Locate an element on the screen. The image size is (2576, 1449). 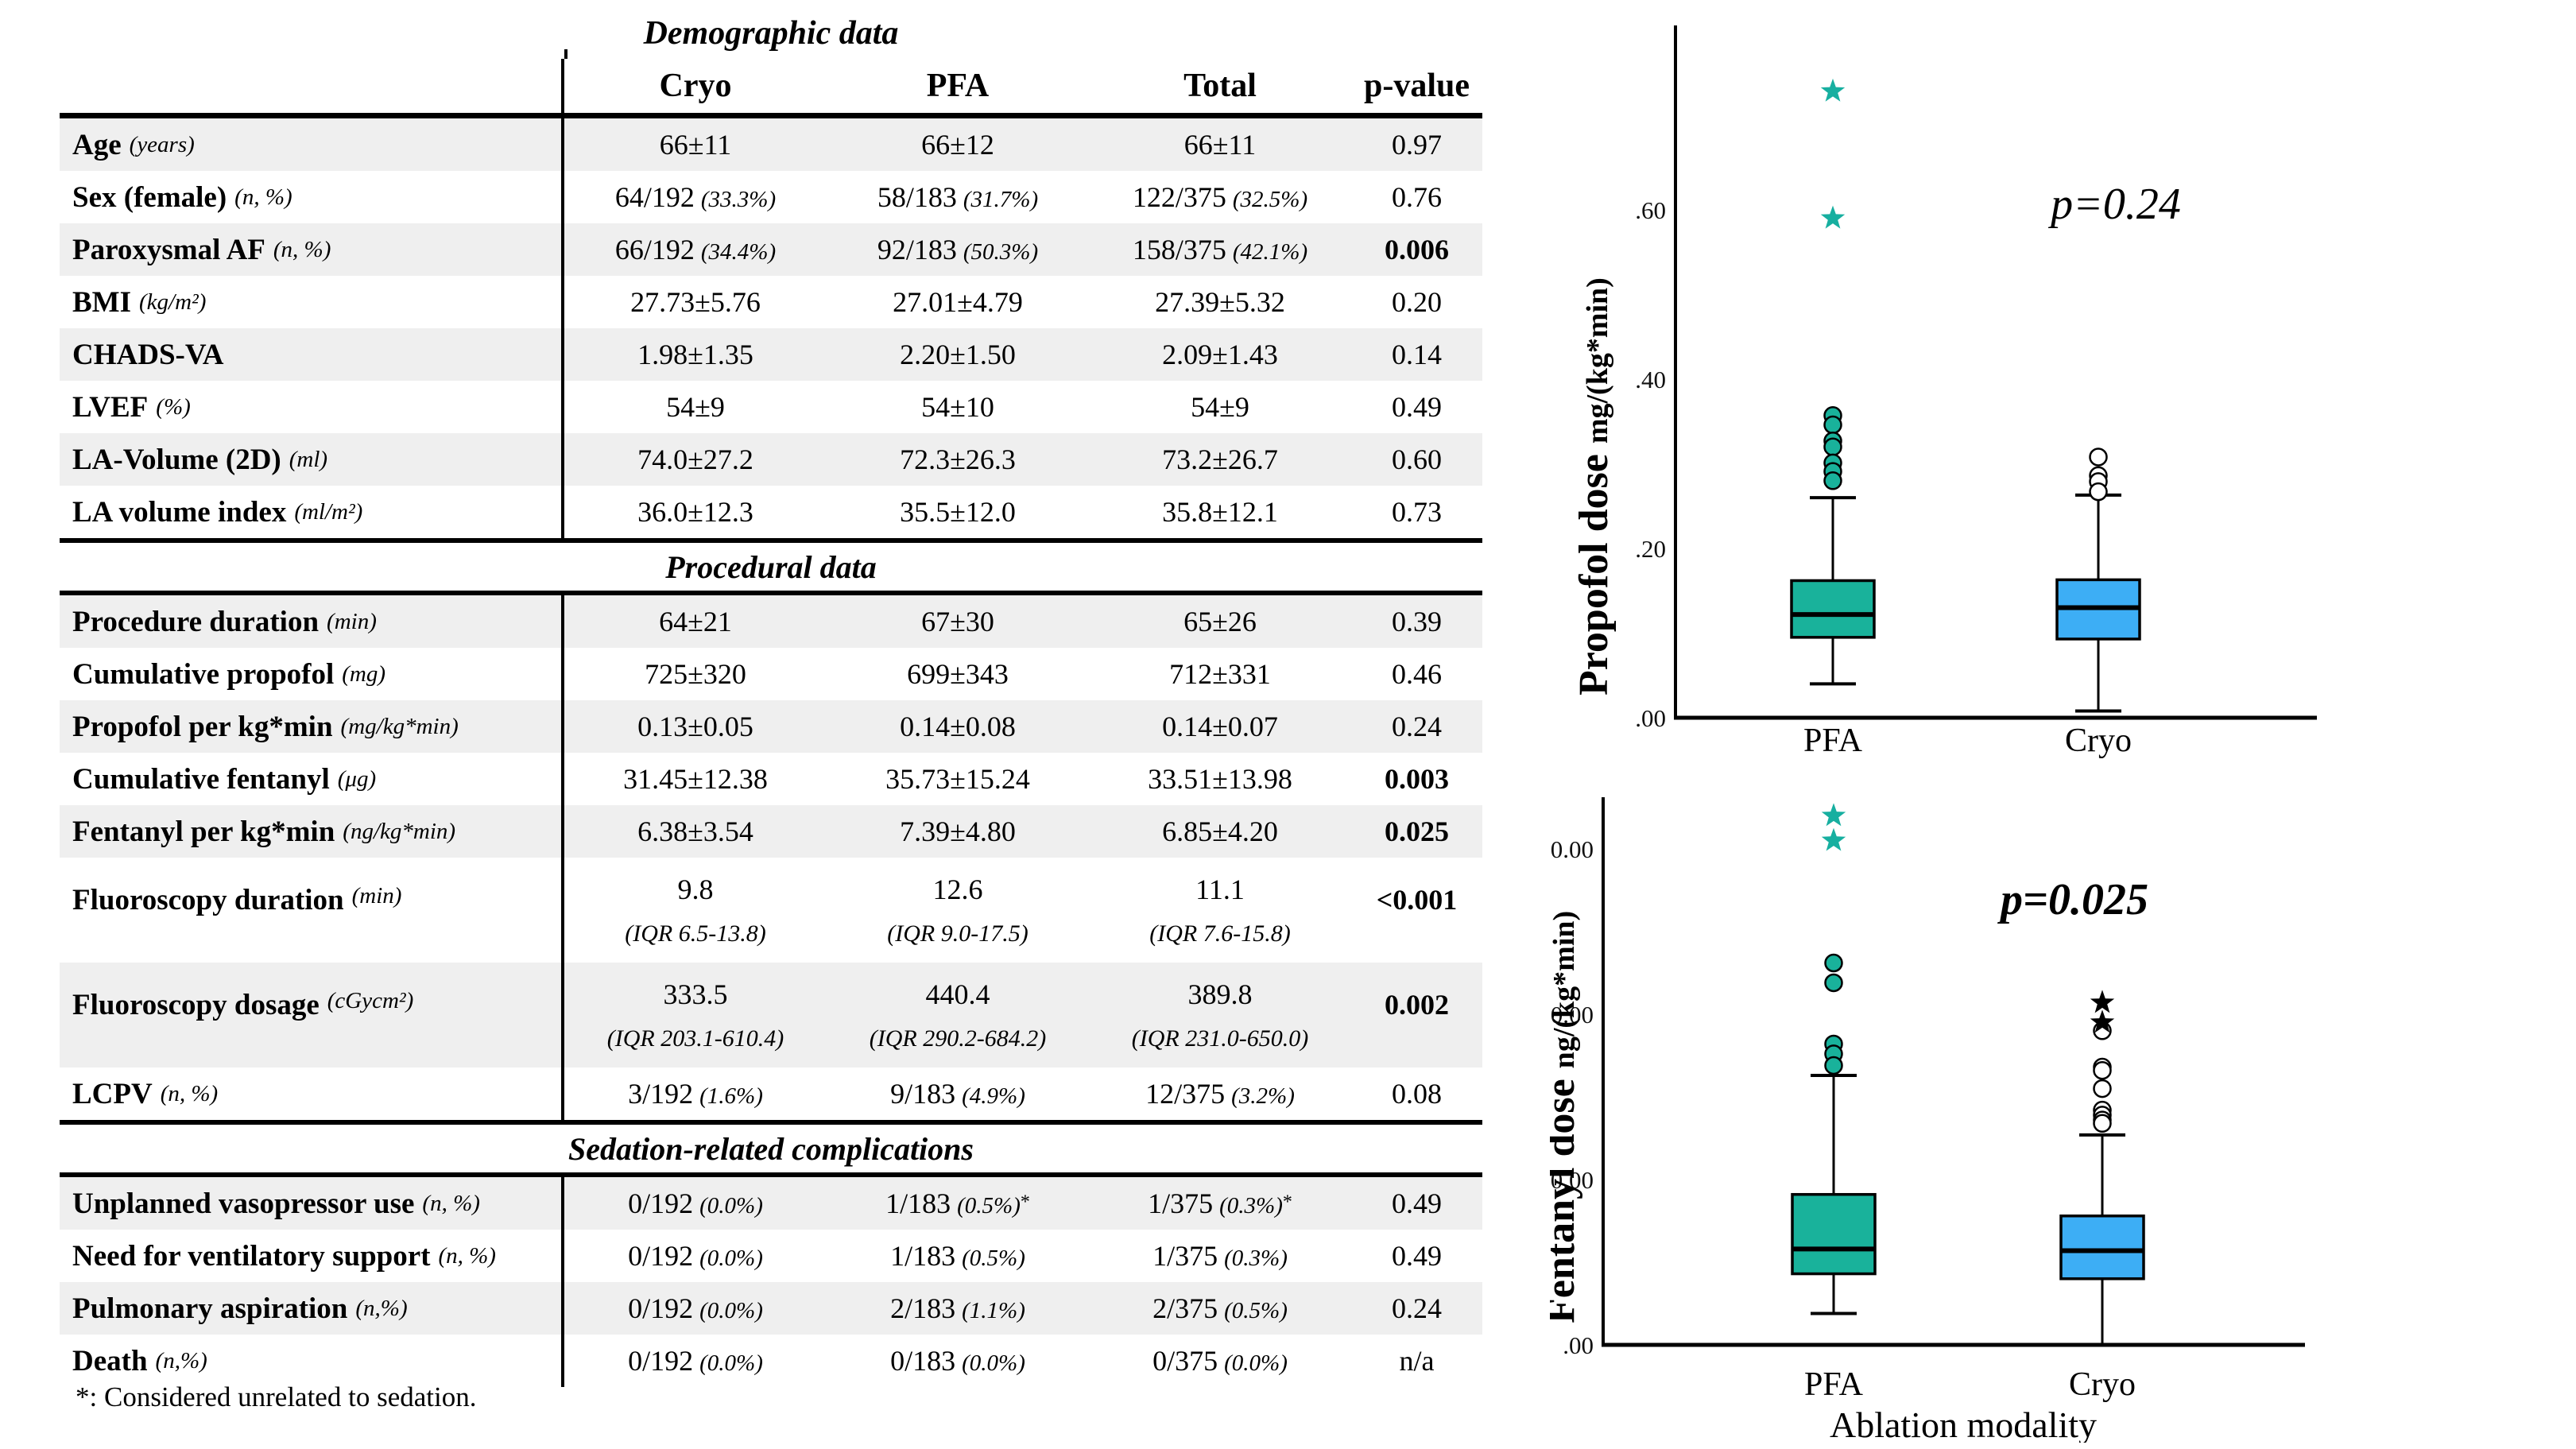
value-main: 1/375 is located at coordinates (1185, 1256).